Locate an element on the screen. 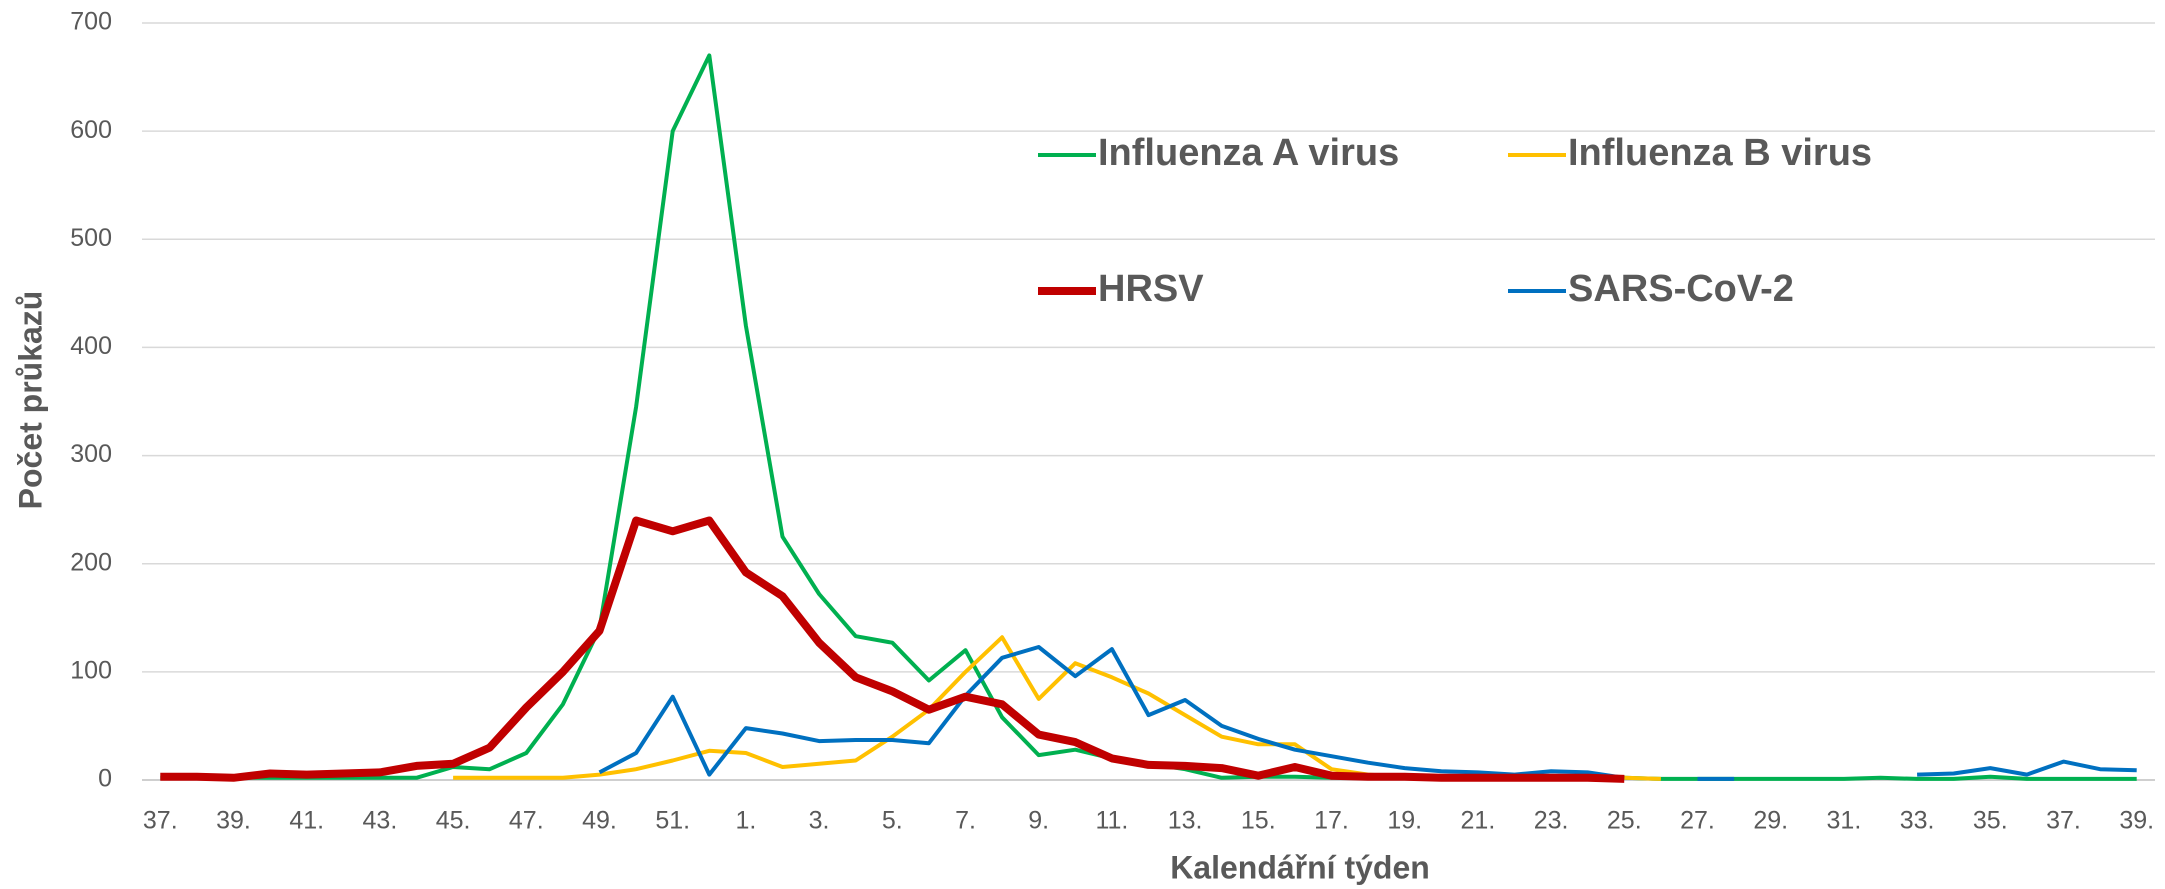  legend-label: Influenza B virus is located at coordinates (1720, 153).